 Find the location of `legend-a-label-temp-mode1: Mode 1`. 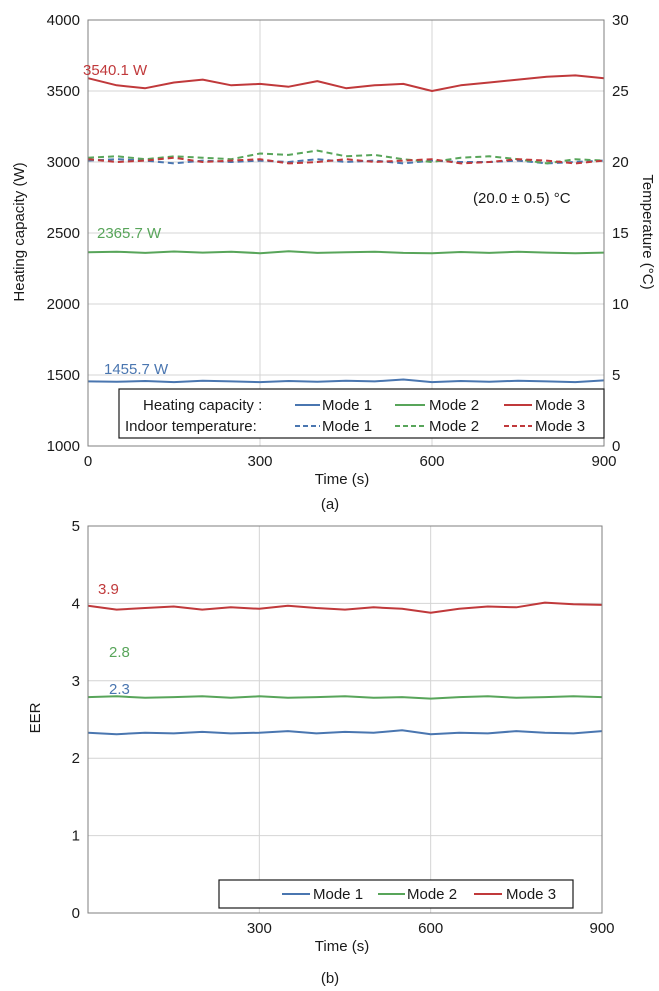

legend-a-label-temp-mode1: Mode 1 is located at coordinates (347, 426).